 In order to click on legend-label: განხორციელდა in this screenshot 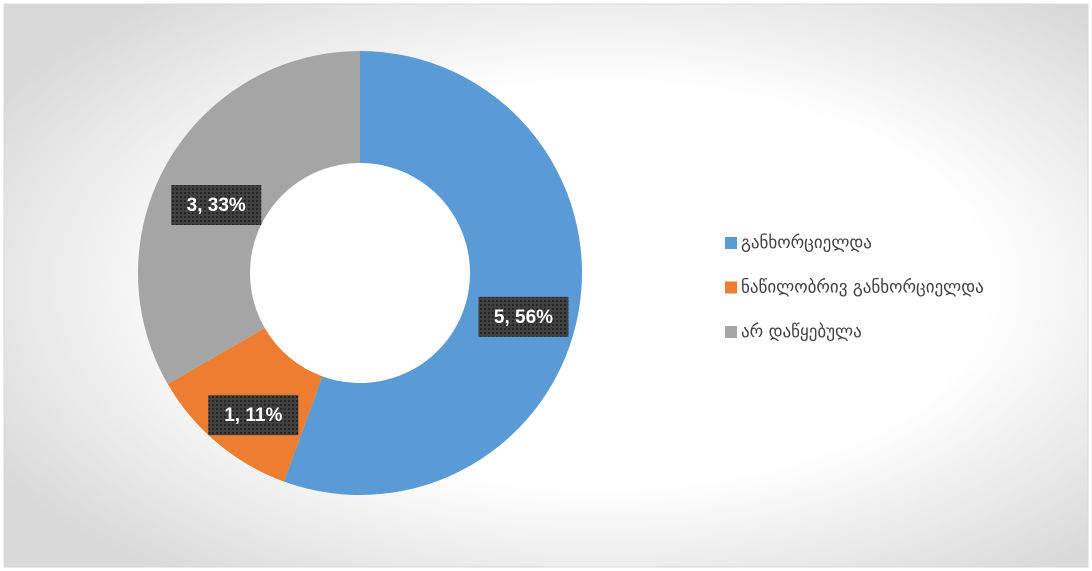, I will do `click(806, 243)`.